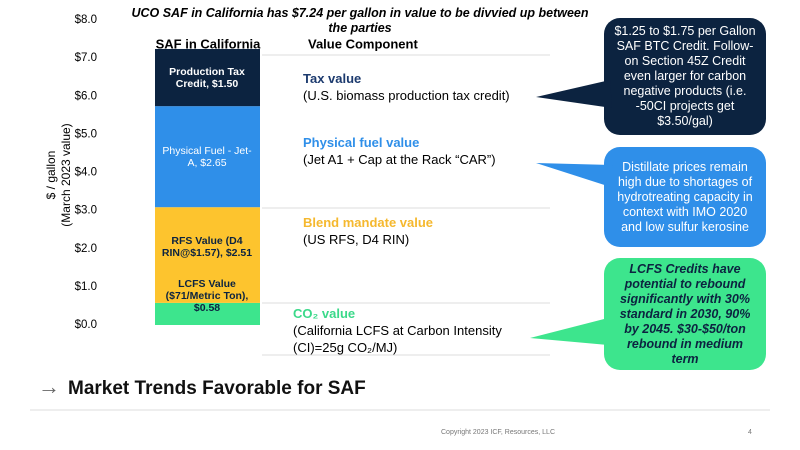 The image size is (800, 450). I want to click on component-name: CO₂ value, so click(324, 313).